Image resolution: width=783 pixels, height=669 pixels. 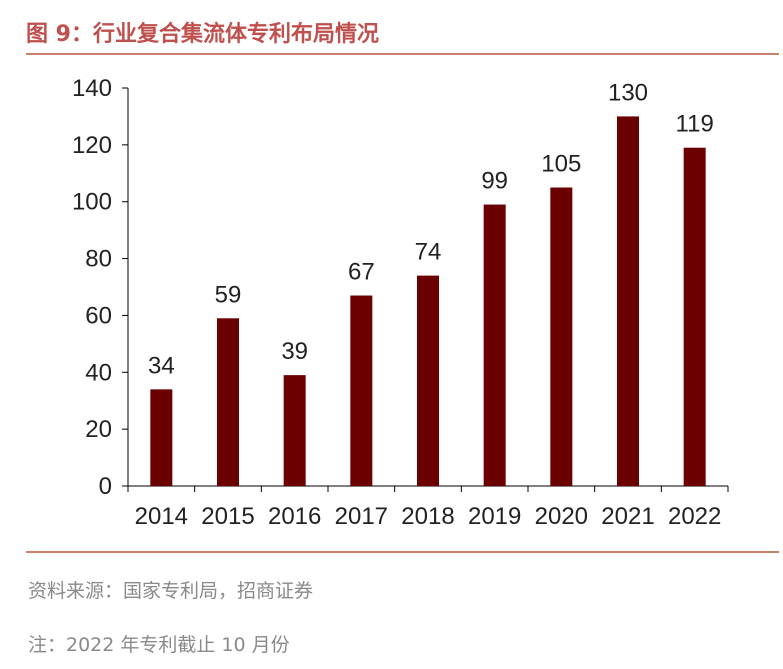 What do you see at coordinates (100, 287) in the screenshot?
I see `y-axis: 0 20 40 60 80 100 120 140` at bounding box center [100, 287].